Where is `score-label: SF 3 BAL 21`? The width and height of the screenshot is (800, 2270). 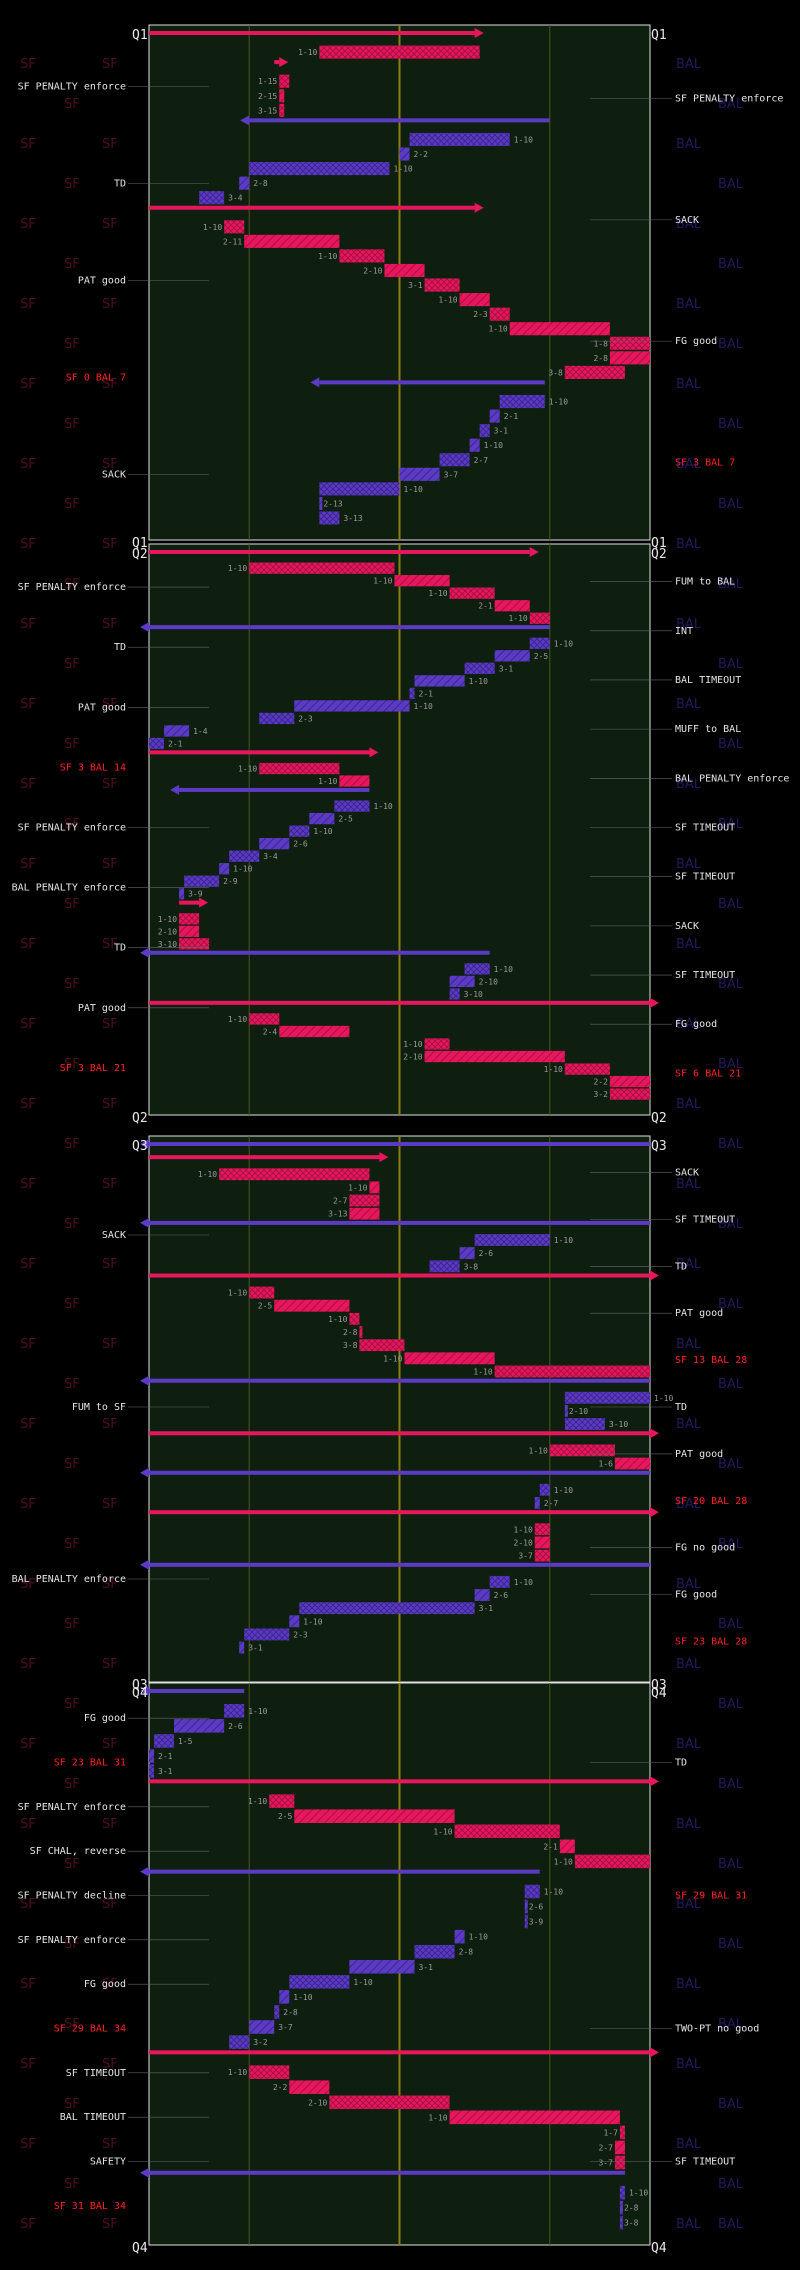
score-label: SF 3 BAL 21 is located at coordinates (93, 1068).